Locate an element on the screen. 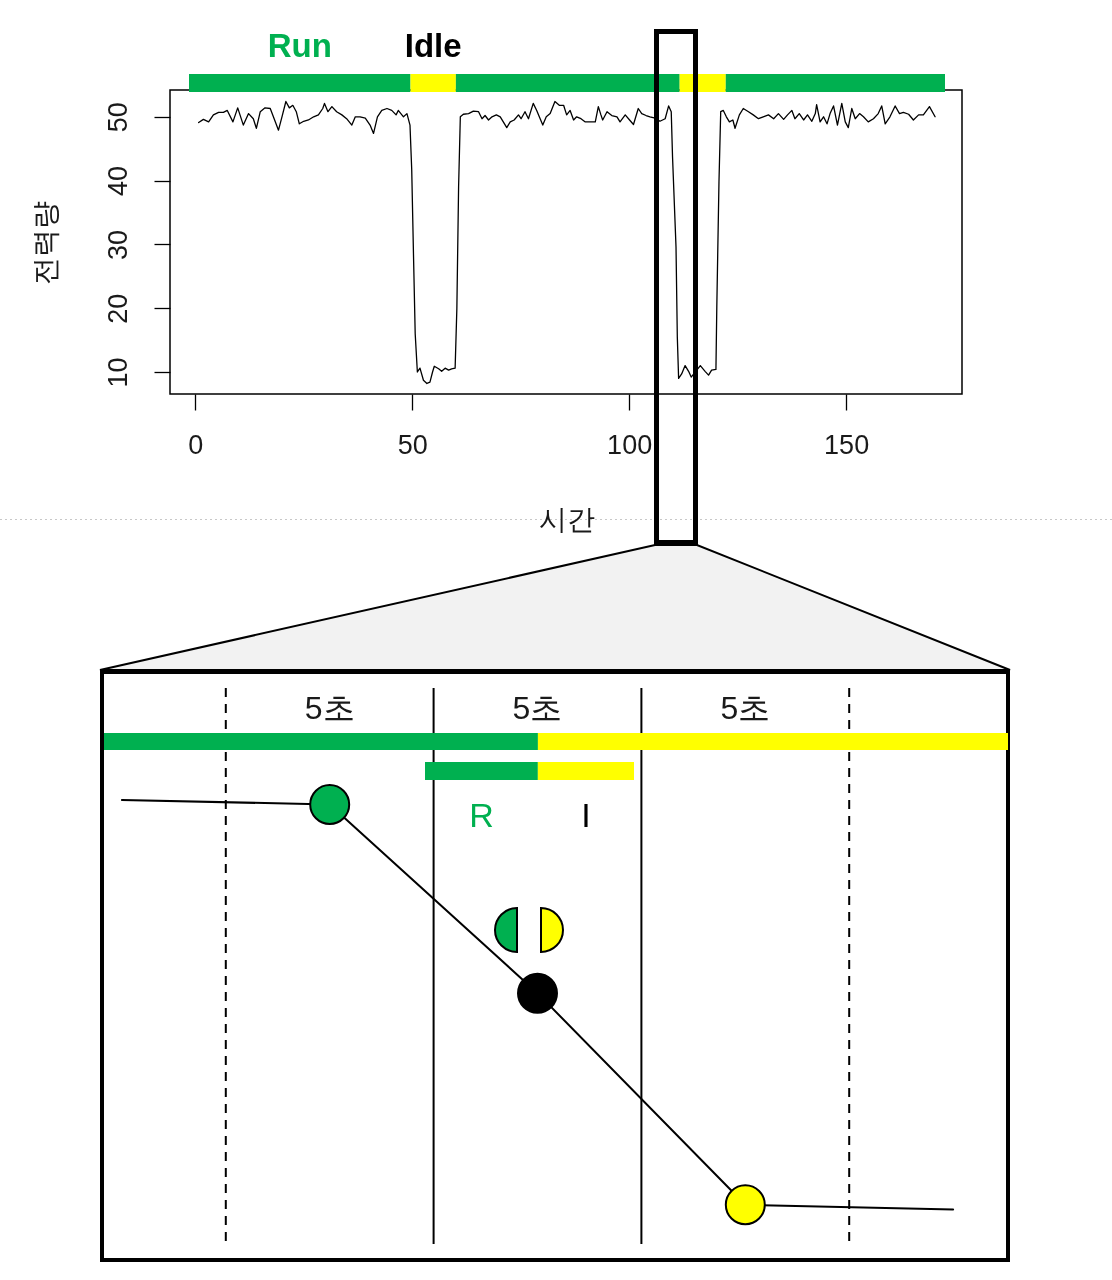 This screenshot has width=1112, height=1280. y-axis-title: 전력량 is located at coordinates (45, 242).